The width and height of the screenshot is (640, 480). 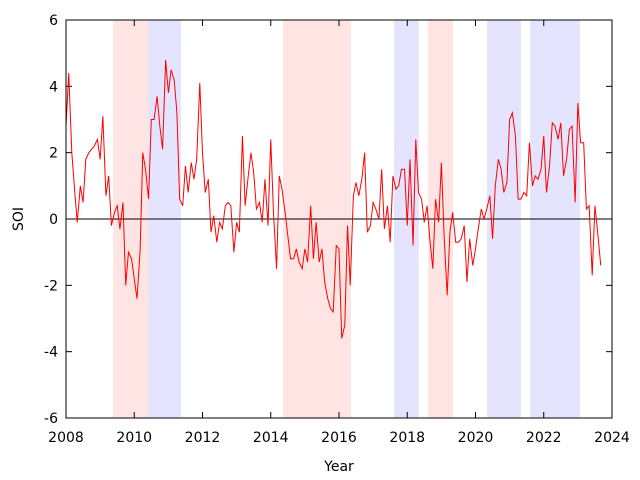 What do you see at coordinates (476, 438) in the screenshot?
I see `x-tick-label: 2020` at bounding box center [476, 438].